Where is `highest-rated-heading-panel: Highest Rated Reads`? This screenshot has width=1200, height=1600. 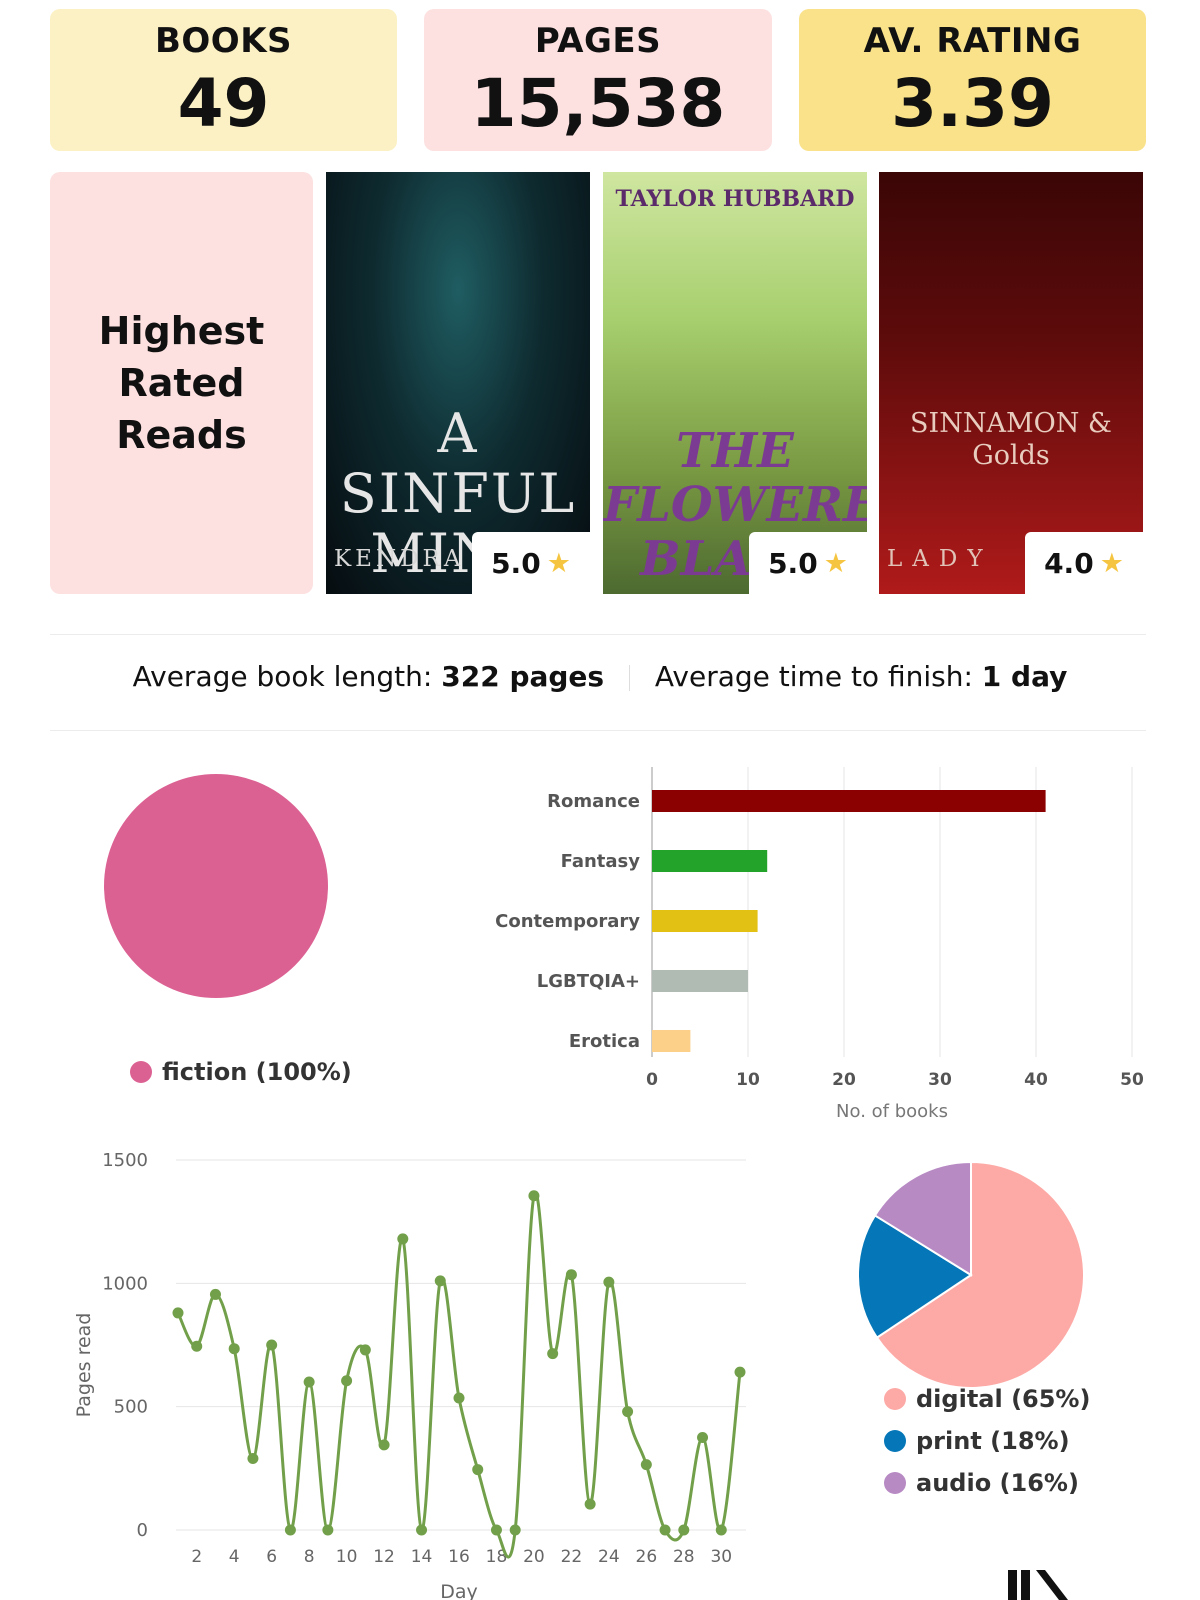
highest-rated-heading-panel: Highest Rated Reads is located at coordinates (181, 383).